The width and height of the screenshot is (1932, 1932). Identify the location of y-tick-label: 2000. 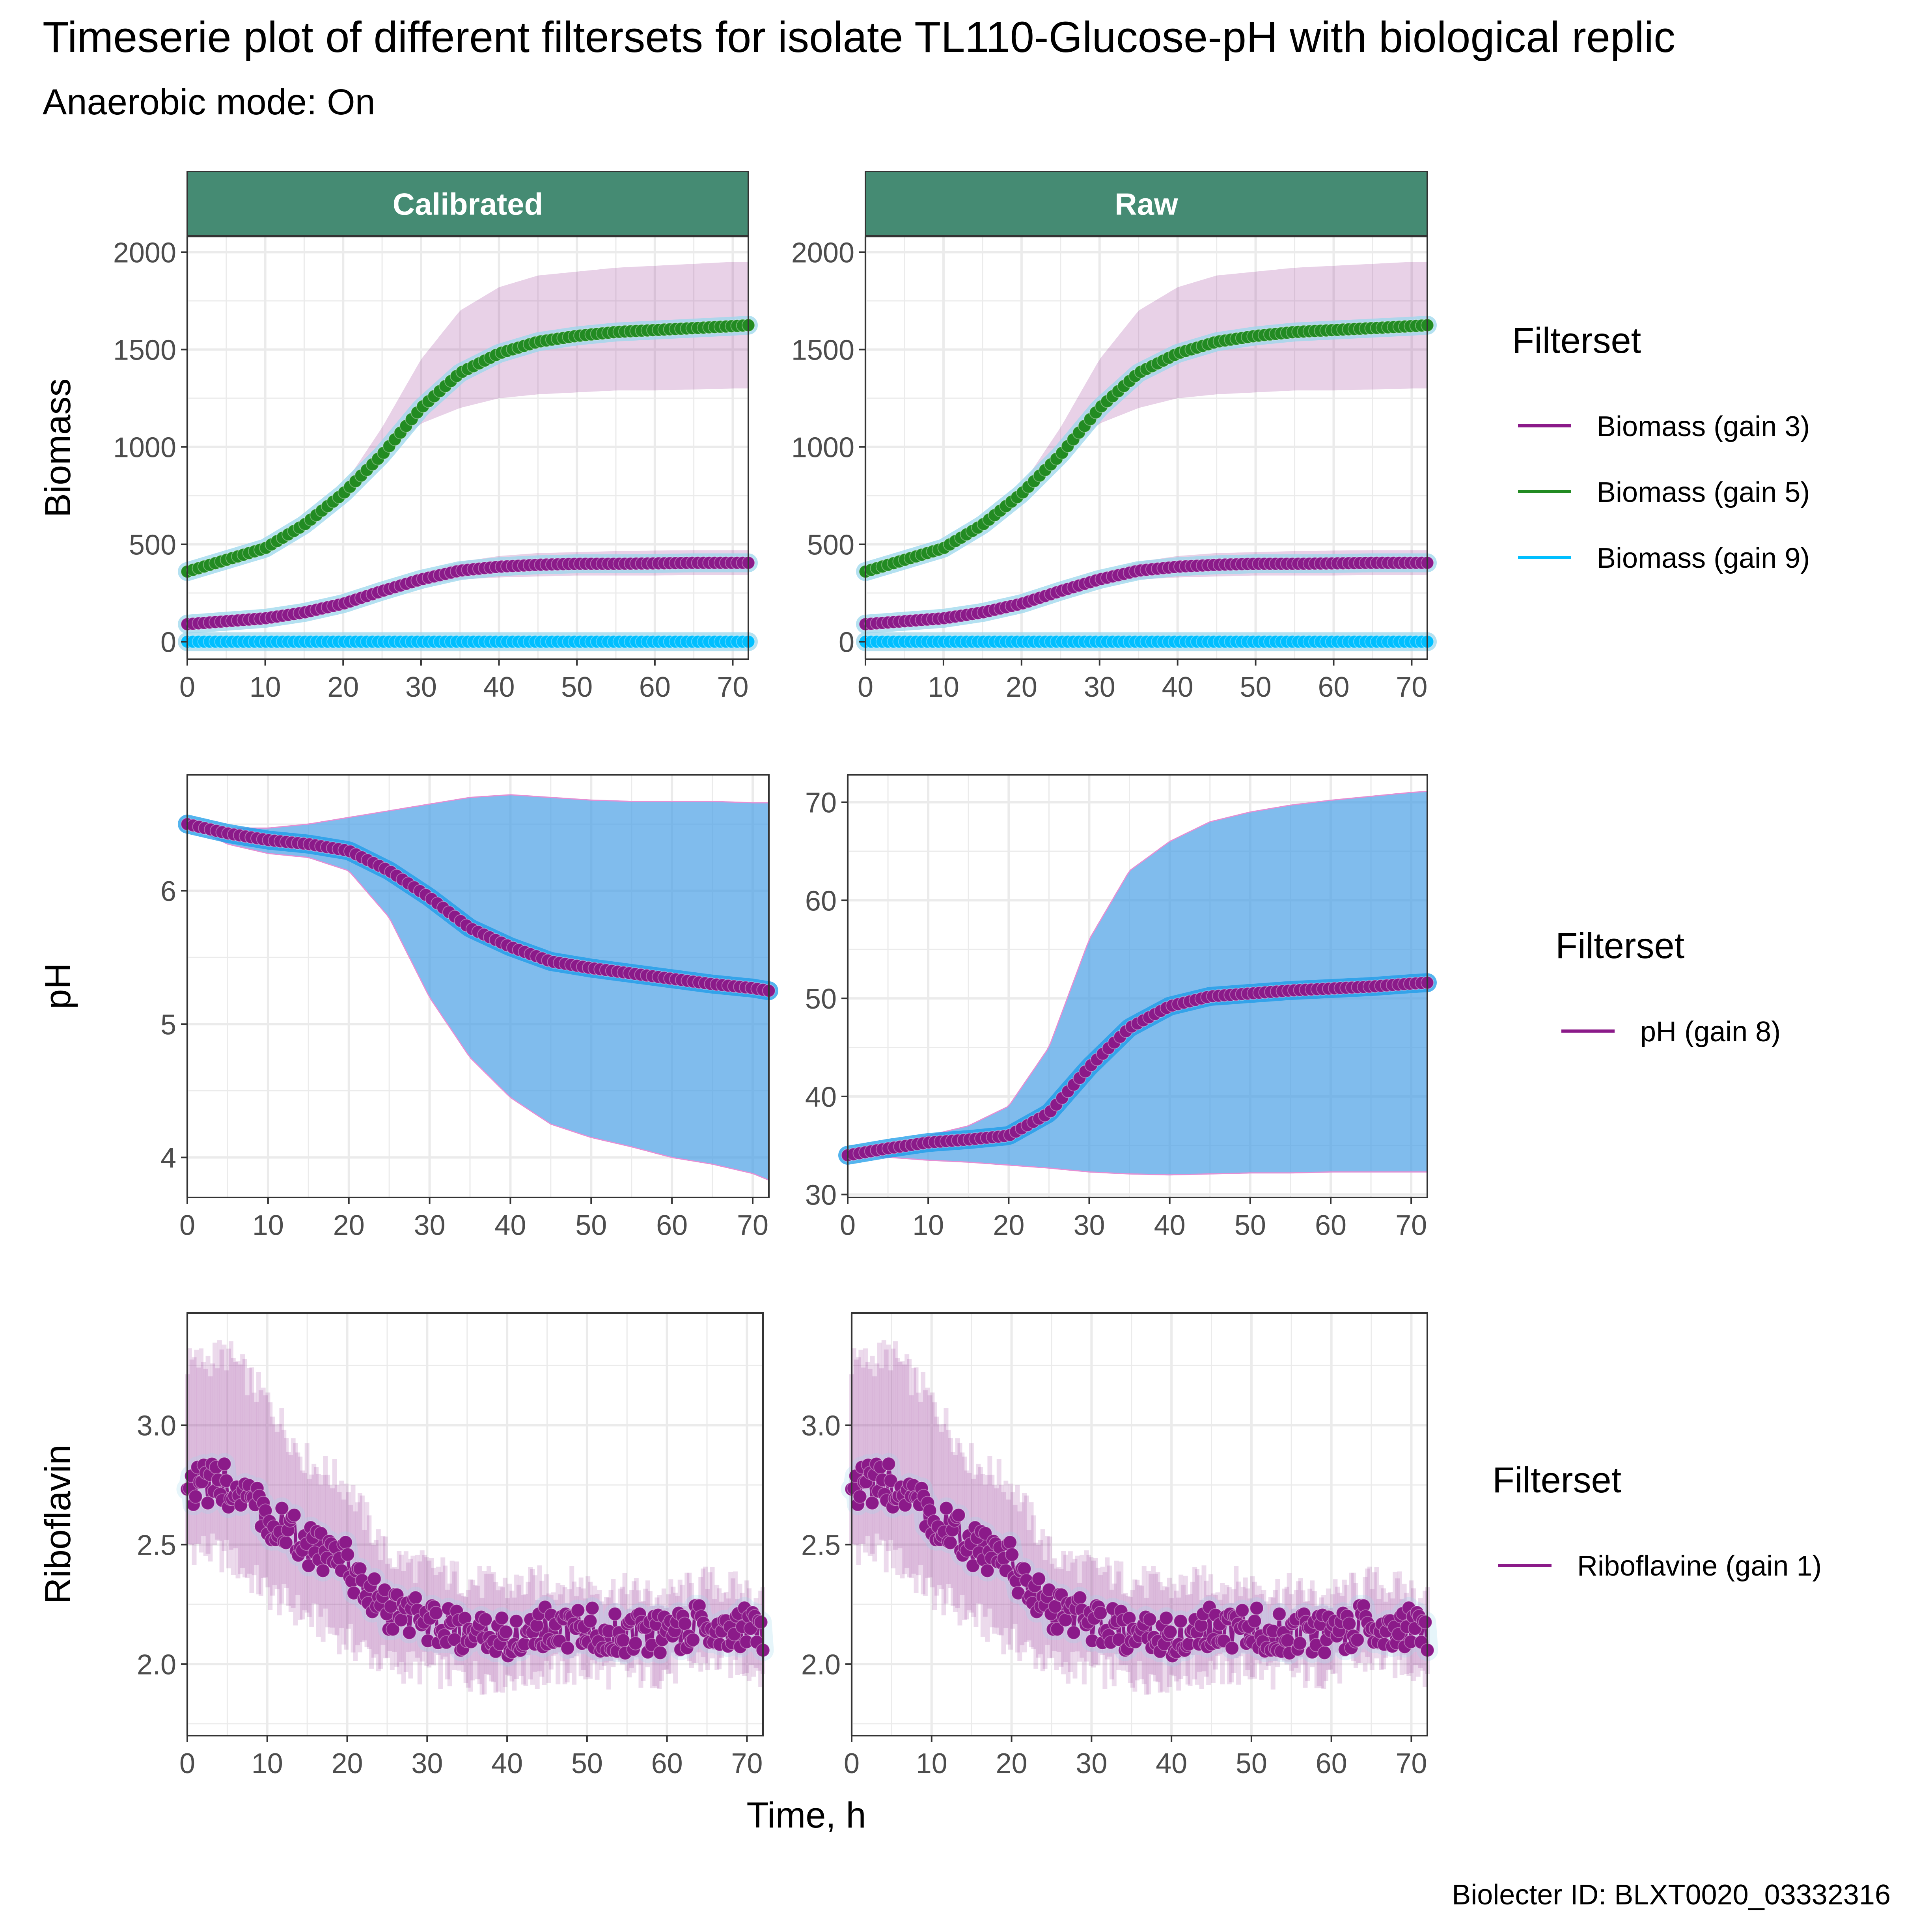
(144, 253).